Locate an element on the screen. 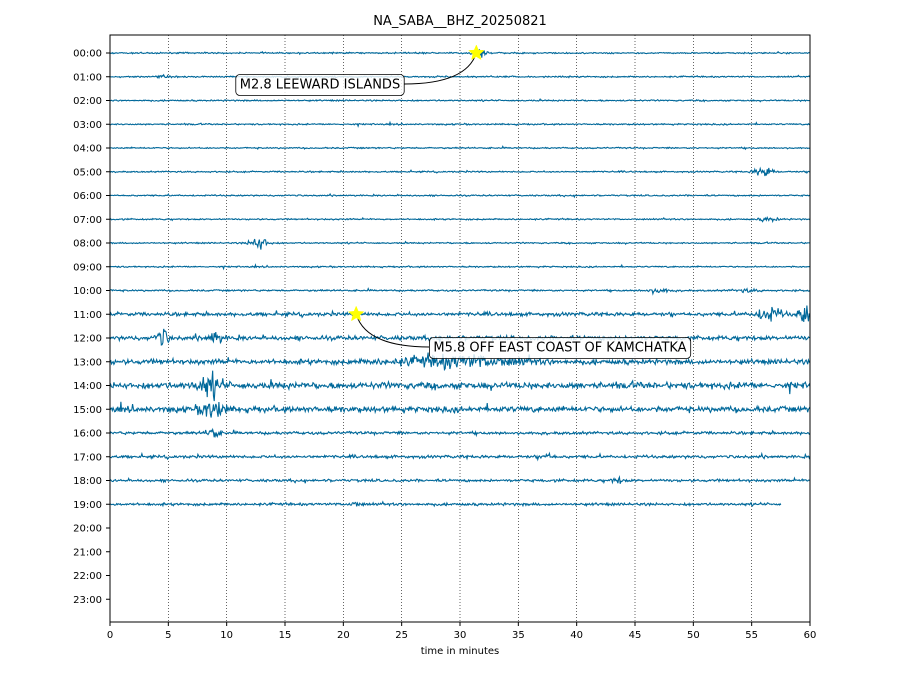  y-tick-label: 01:00 is located at coordinates (87, 77).